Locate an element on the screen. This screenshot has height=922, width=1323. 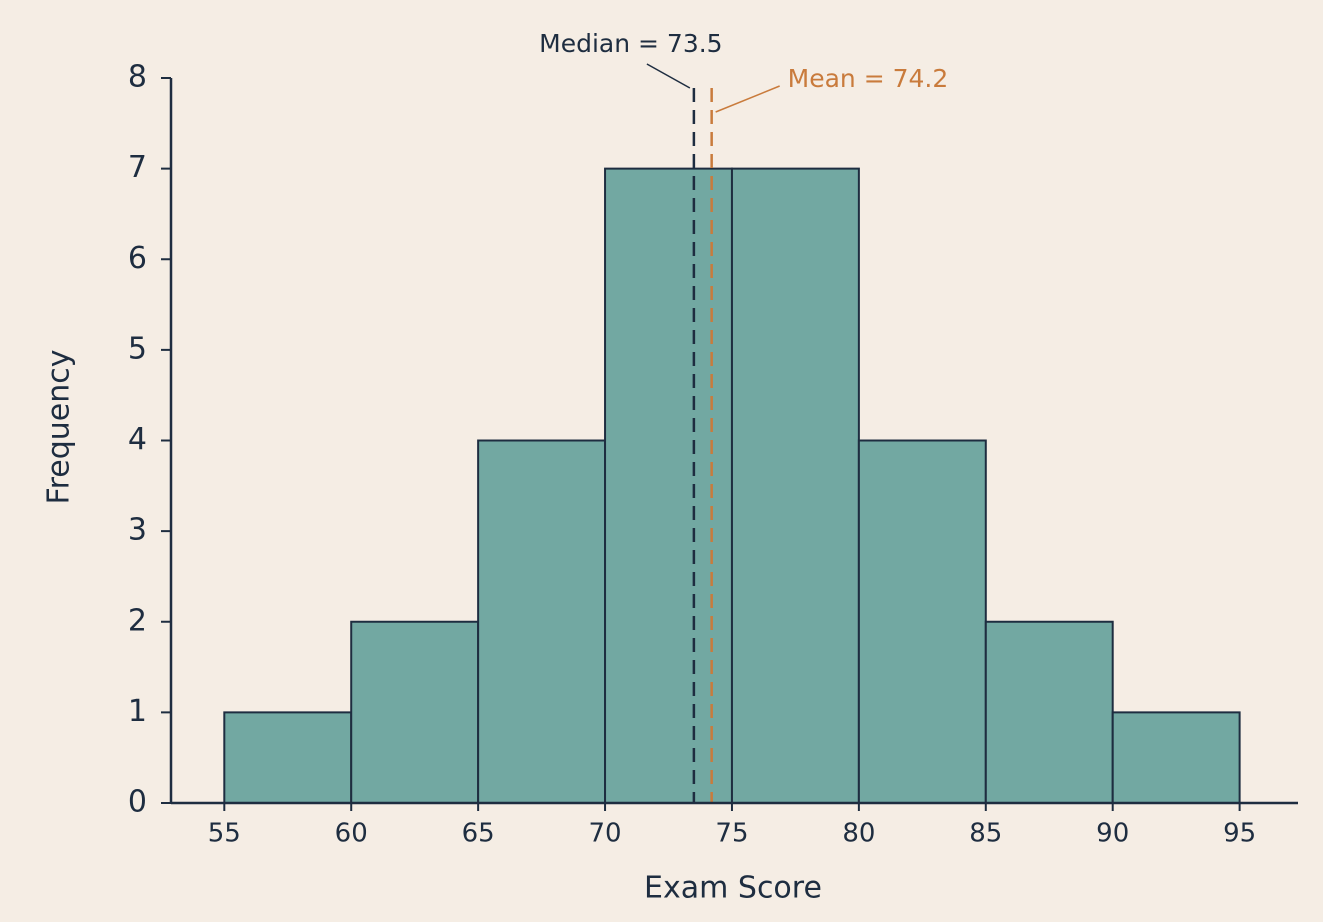
x-axis-label: Exam Score is located at coordinates (733, 888).